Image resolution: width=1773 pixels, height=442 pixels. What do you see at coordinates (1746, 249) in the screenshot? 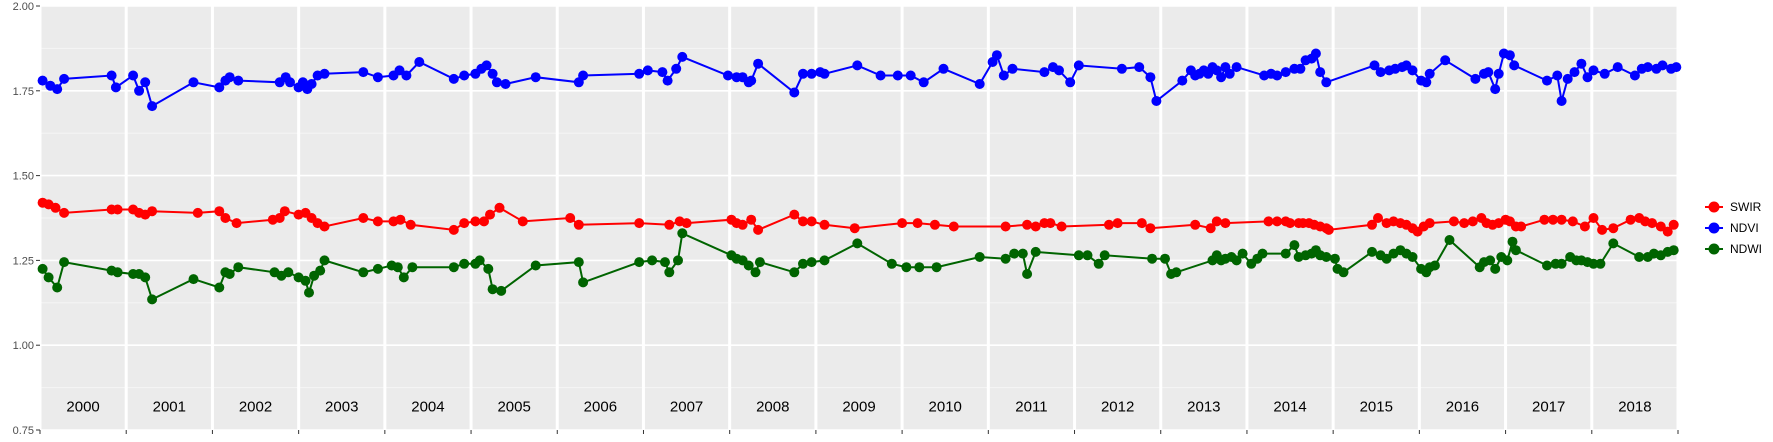
I see `legend-label: NDWI` at bounding box center [1746, 249].